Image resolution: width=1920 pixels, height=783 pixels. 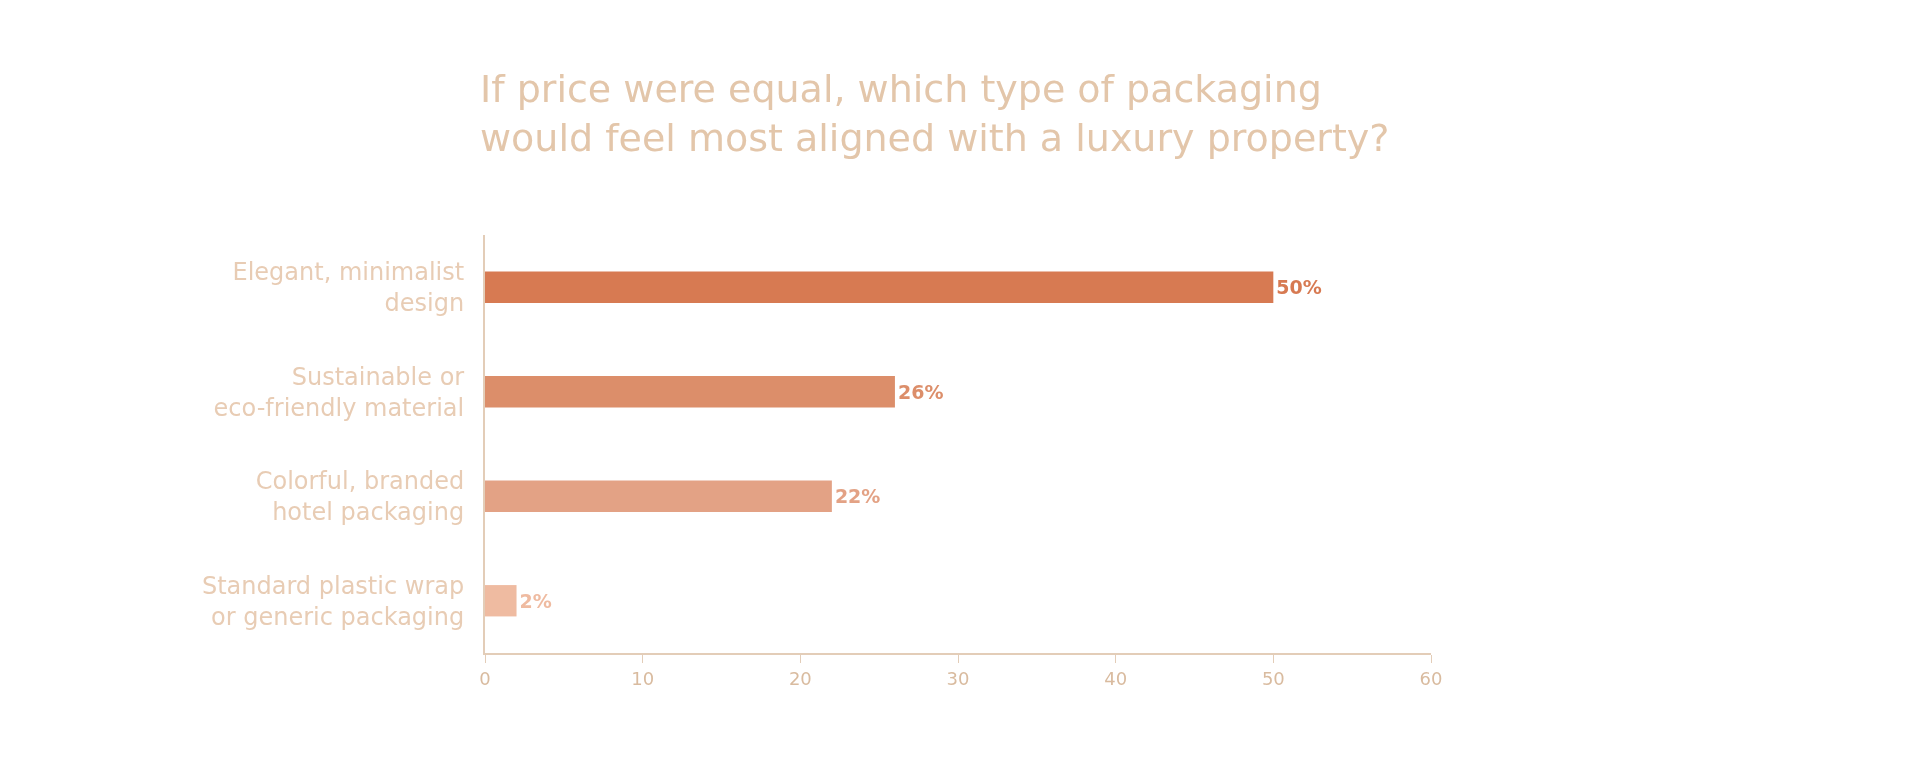 What do you see at coordinates (643, 678) in the screenshot?
I see `x-tick-label: 10` at bounding box center [643, 678].